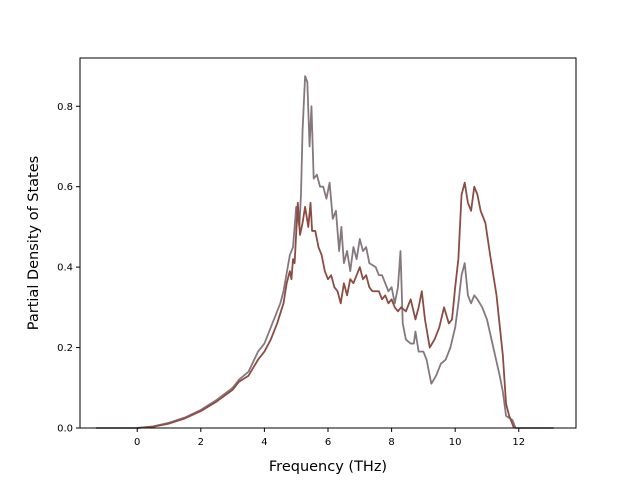 The width and height of the screenshot is (640, 480). Describe the element at coordinates (137, 442) in the screenshot. I see `x-tick-label: 0` at that location.